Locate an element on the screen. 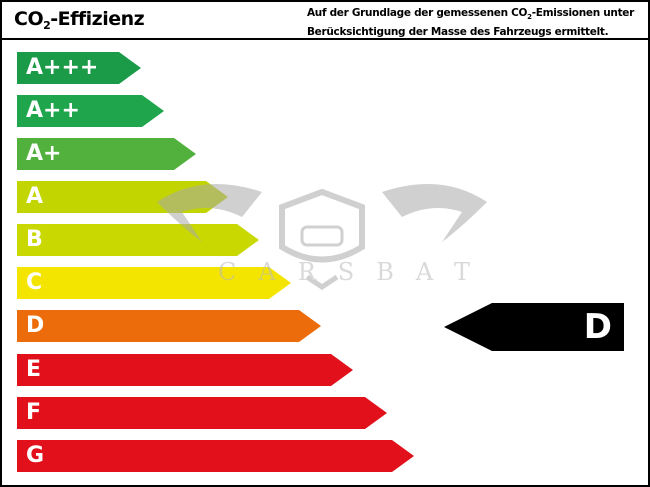 The height and width of the screenshot is (487, 650). rating-indicator: D is located at coordinates (534, 327).